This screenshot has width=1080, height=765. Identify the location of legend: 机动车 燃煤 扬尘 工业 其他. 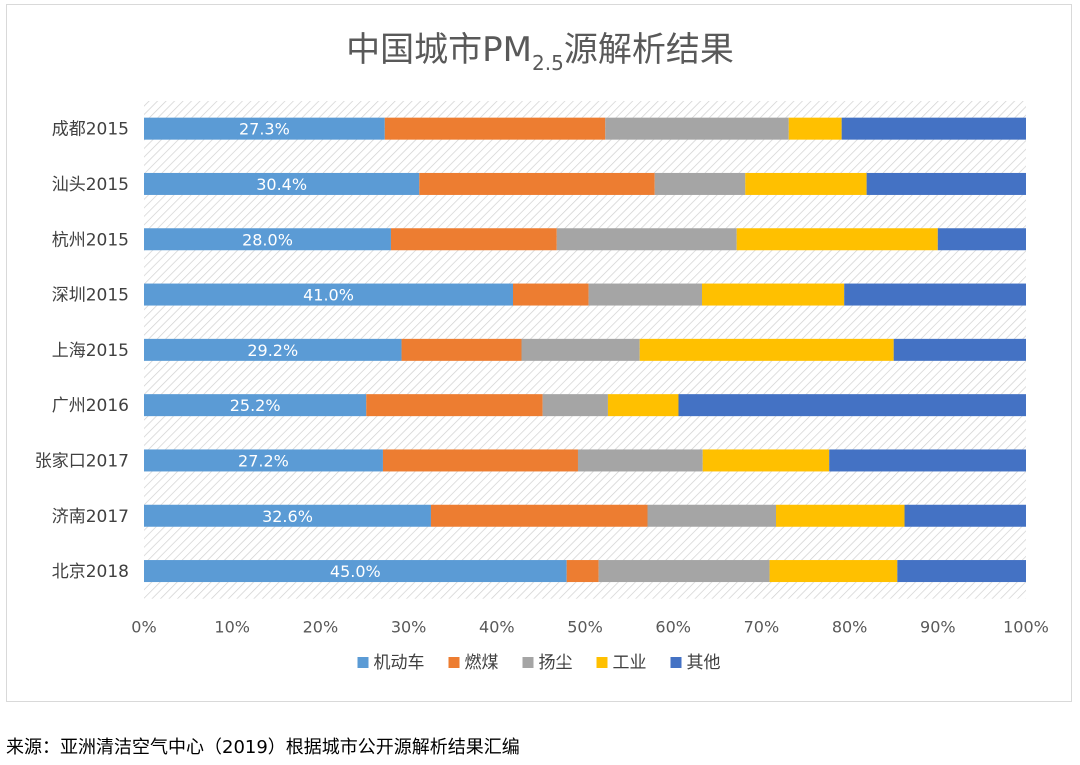
(539, 663).